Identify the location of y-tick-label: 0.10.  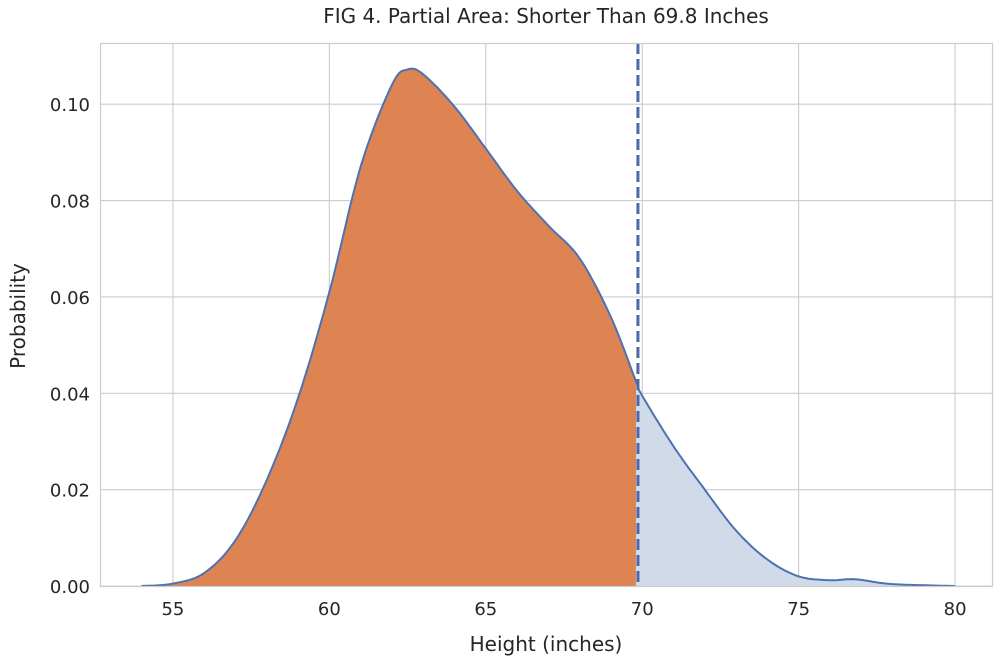
(70, 105).